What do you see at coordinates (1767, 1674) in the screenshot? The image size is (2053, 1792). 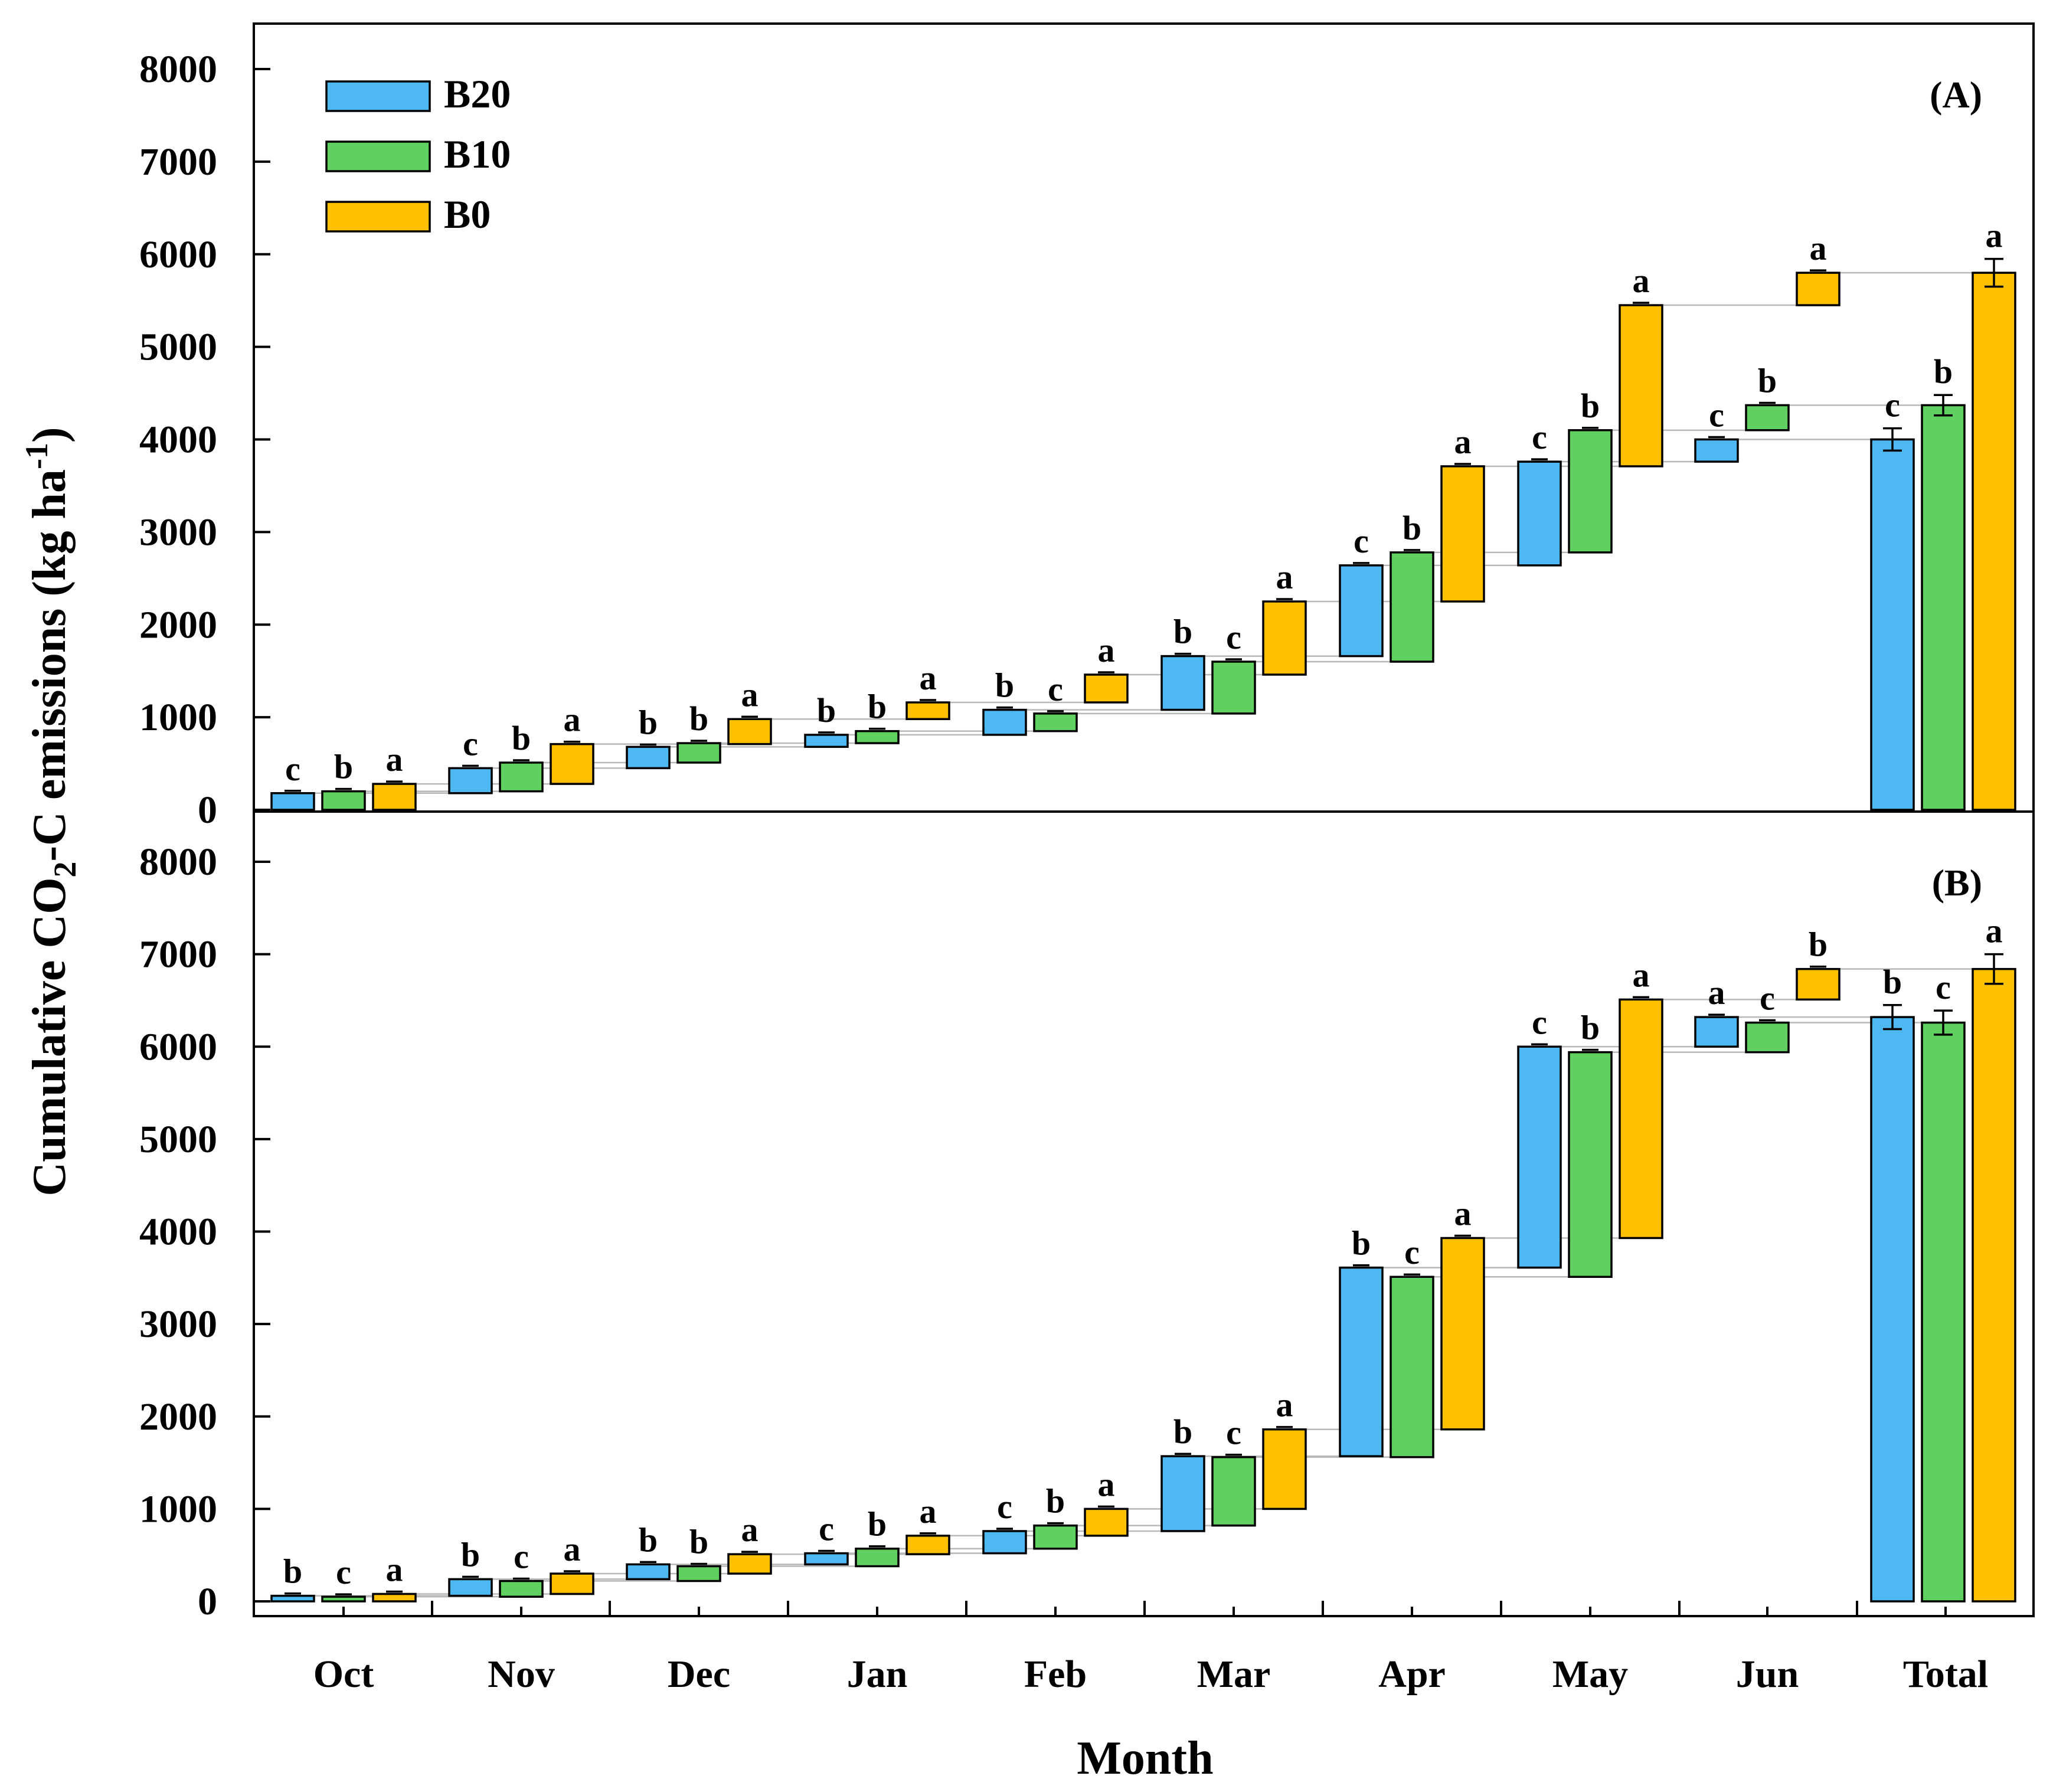 I see `x-tick-label: Jun` at bounding box center [1767, 1674].